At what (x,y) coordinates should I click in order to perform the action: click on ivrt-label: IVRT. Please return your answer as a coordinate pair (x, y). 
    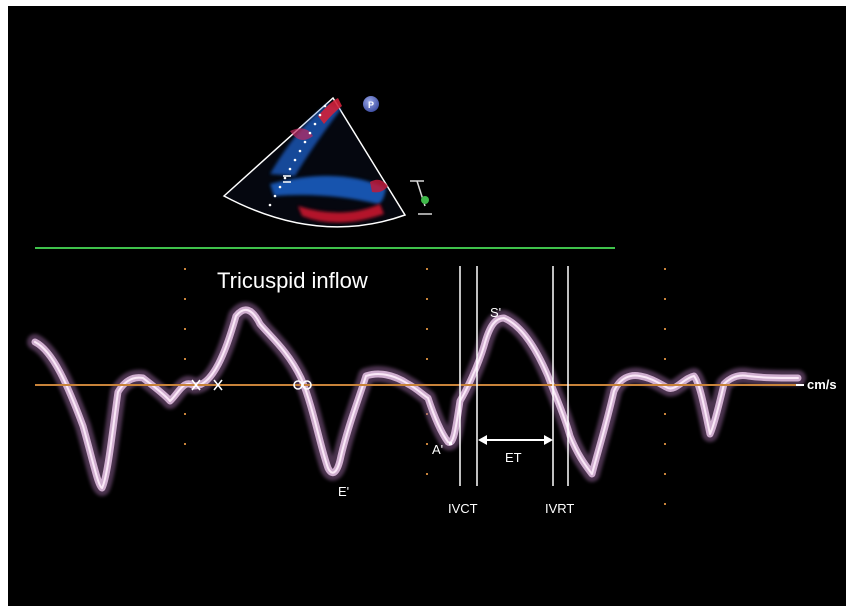
    Looking at the image, I should click on (560, 508).